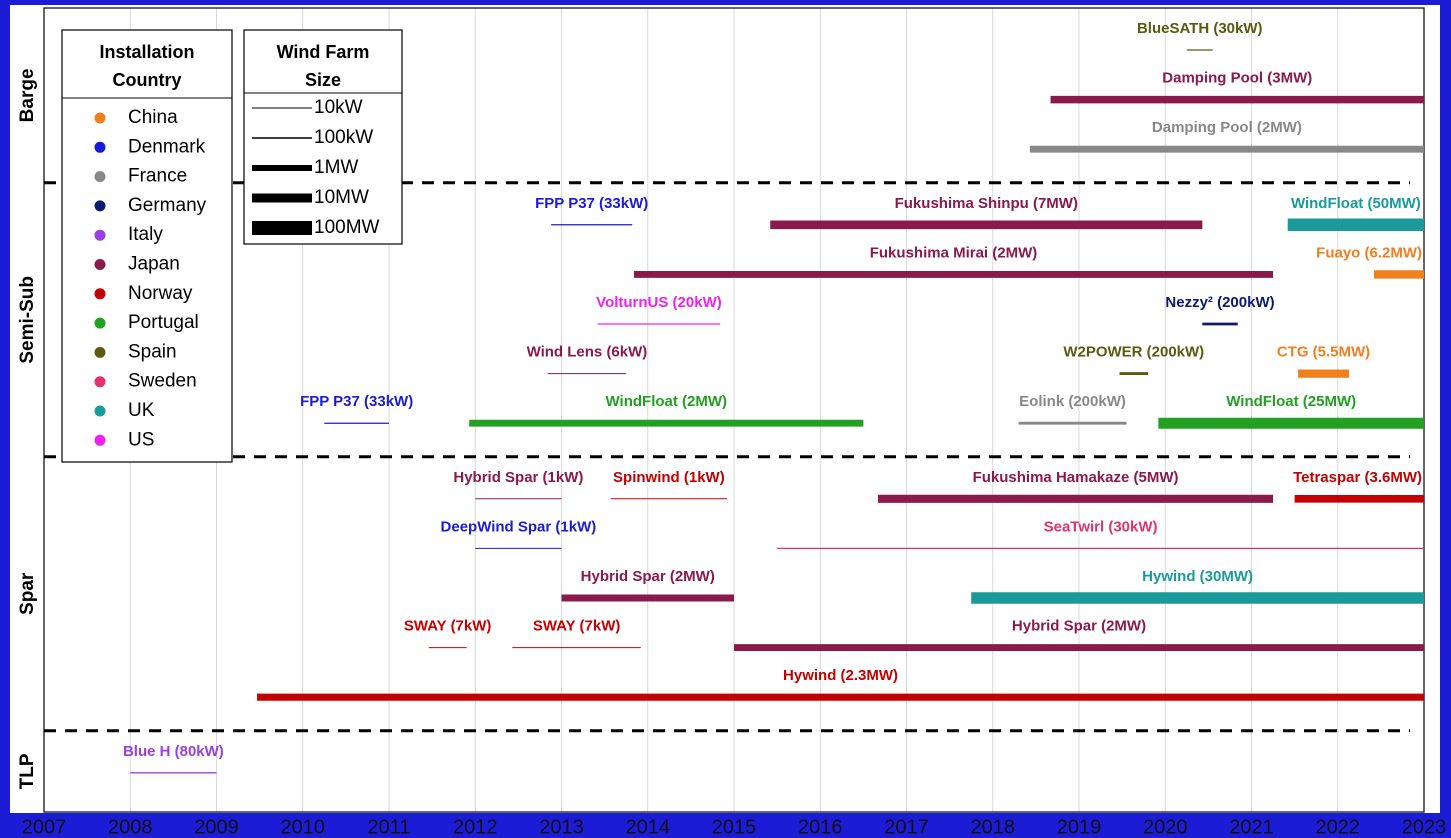  I want to click on size-legend-box, so click(323, 137).